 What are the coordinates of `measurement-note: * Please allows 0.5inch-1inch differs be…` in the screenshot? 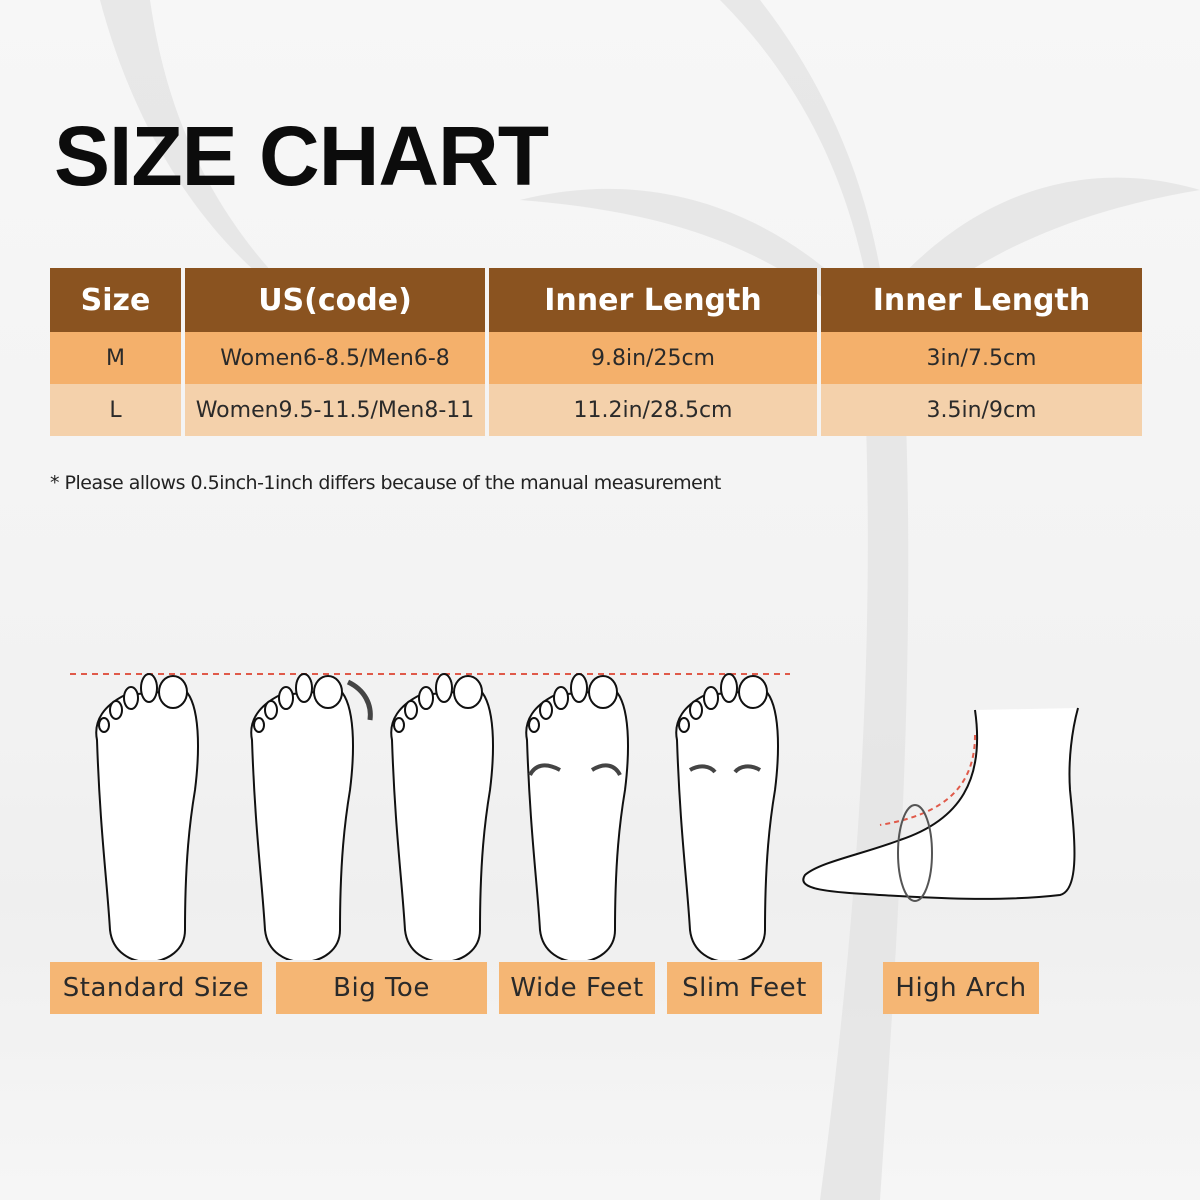 It's located at (385, 483).